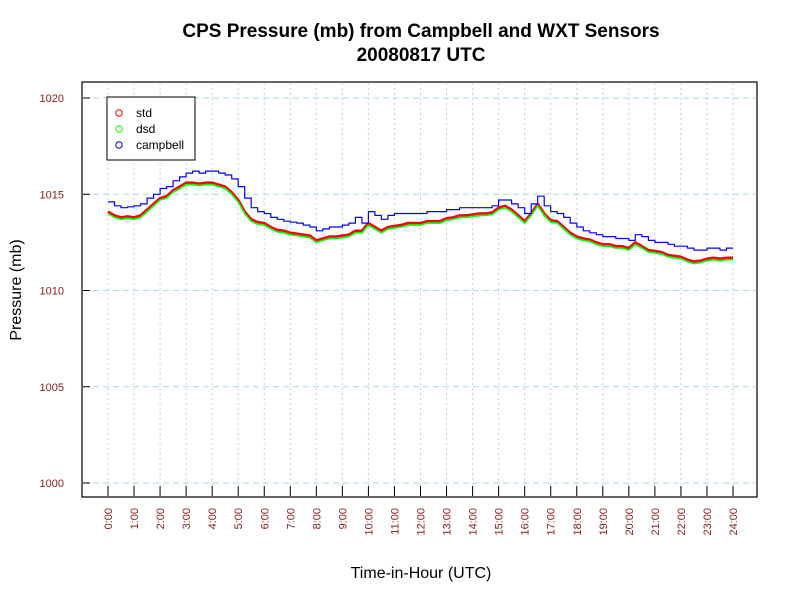 This screenshot has height=600, width=800. Describe the element at coordinates (52, 292) in the screenshot. I see `y-tick-label: 1010` at that location.